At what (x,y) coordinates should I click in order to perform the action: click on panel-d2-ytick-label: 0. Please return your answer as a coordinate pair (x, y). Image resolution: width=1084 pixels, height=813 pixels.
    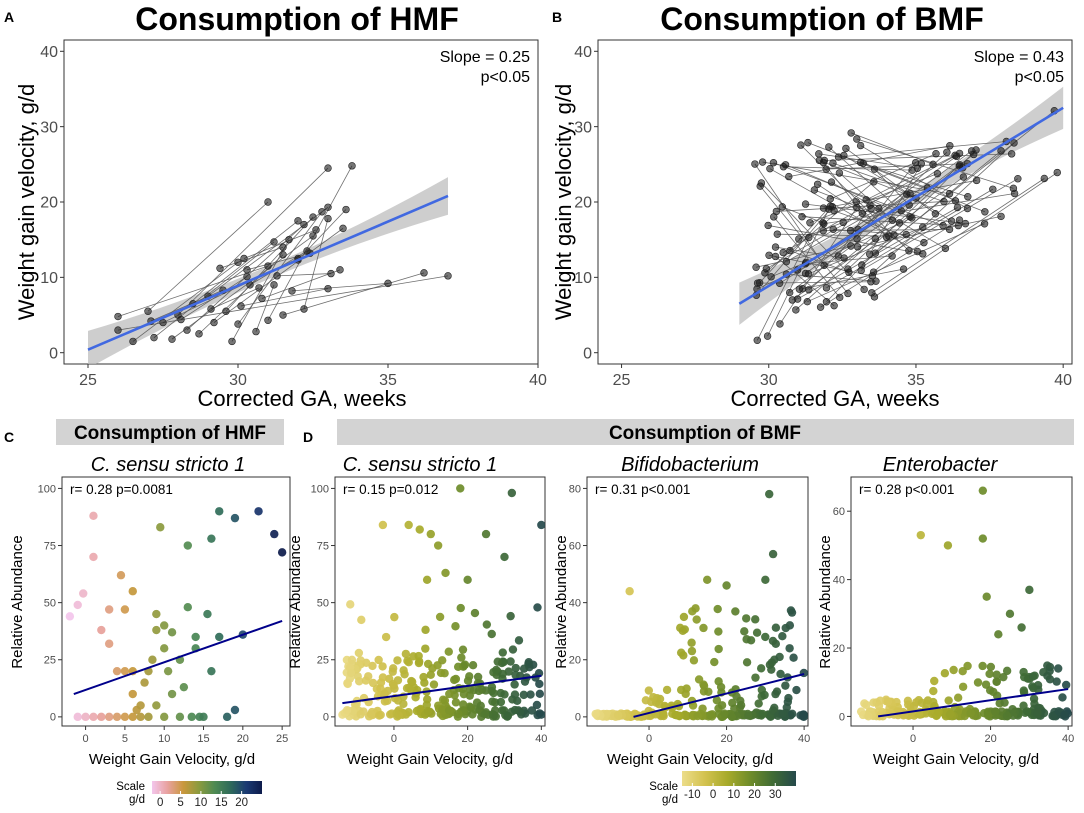
    Looking at the image, I should click on (578, 718).